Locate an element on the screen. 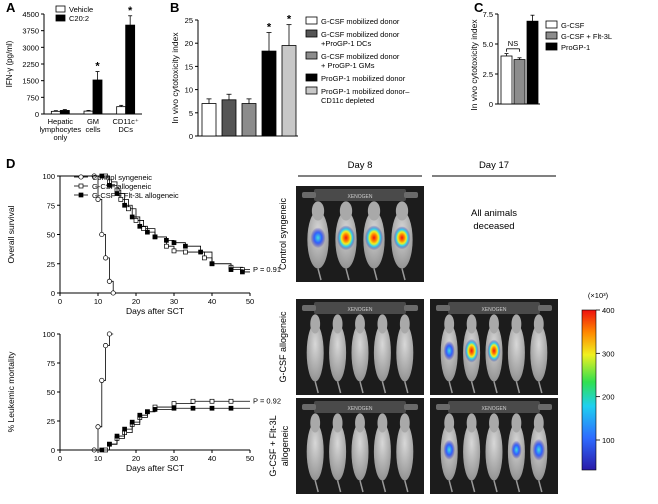  panel-b-legend-label: ProGP-1 mobilized donor is located at coordinates (363, 78).